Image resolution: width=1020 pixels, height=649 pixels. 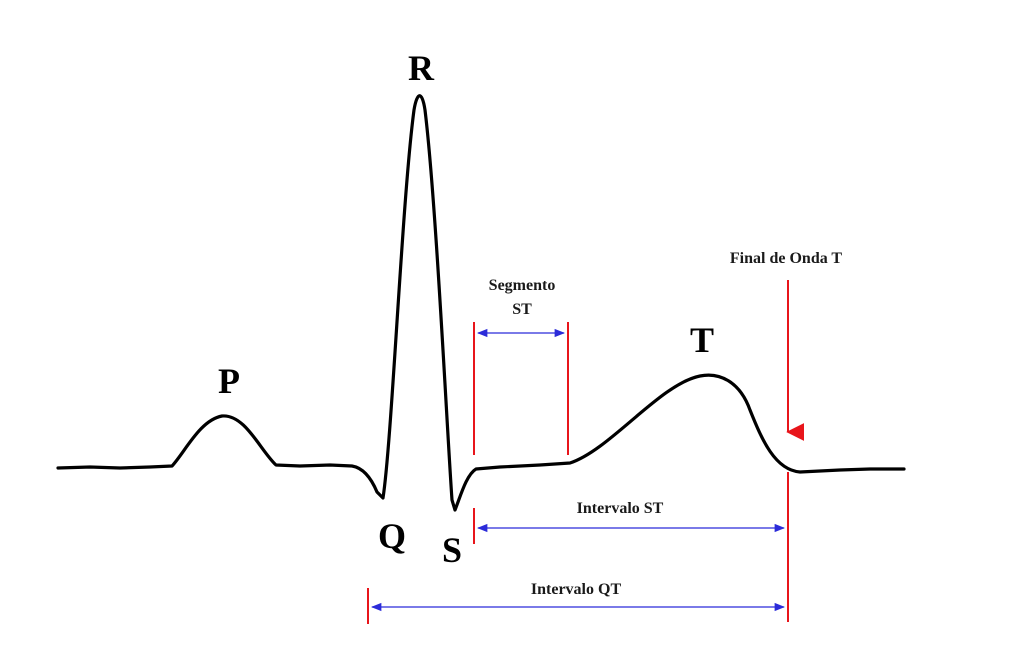 I want to click on t-wave-label: T, so click(x=702, y=340).